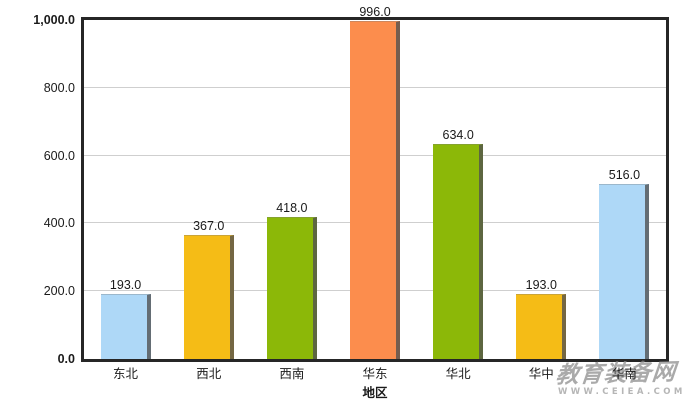  Describe the element at coordinates (66, 358) in the screenshot. I see `y-axis-tick-label: 0.0` at that location.